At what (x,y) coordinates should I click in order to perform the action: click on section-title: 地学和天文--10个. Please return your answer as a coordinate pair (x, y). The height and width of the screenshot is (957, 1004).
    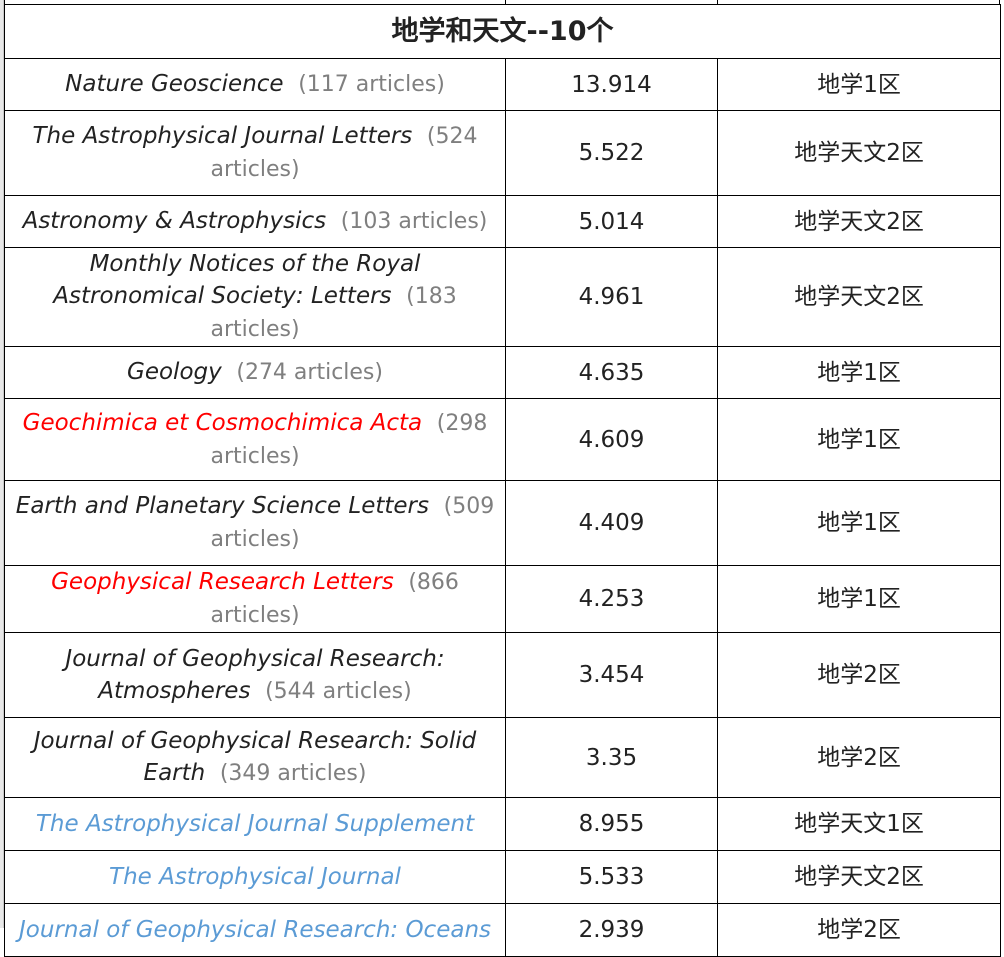
    Looking at the image, I should click on (502, 31).